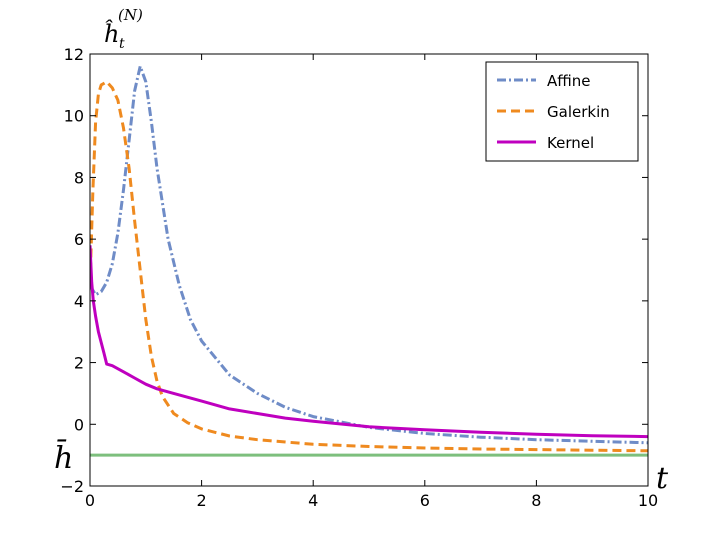 The width and height of the screenshot is (720, 540). Describe the element at coordinates (79, 301) in the screenshot. I see `y-tick-label: 4` at that location.